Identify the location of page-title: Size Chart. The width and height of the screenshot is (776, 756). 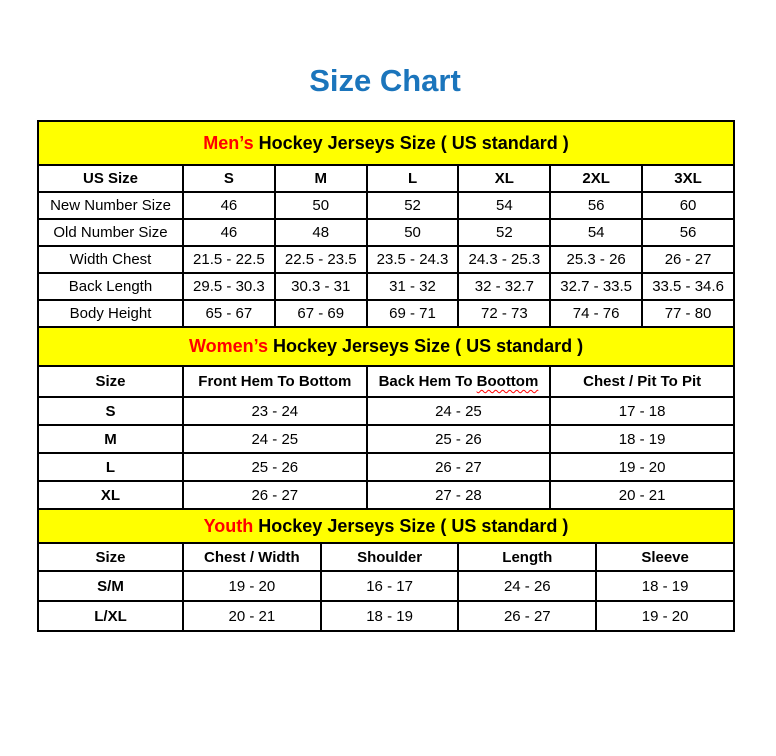
(385, 80).